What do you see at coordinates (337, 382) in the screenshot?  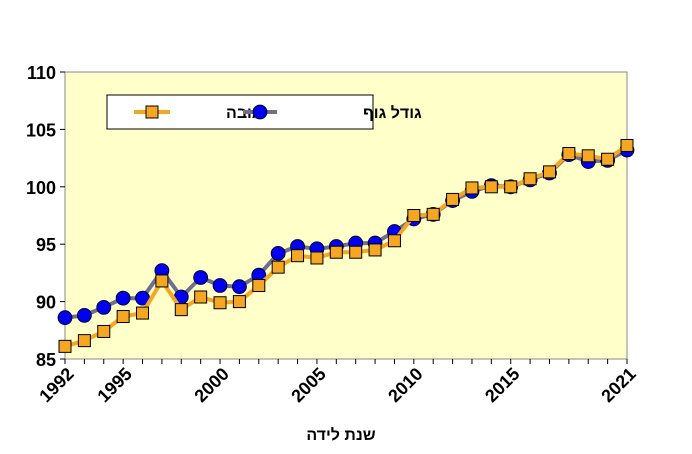 I see `x-axis: 1992 1995 2000 2005 2010 2015 2021` at bounding box center [337, 382].